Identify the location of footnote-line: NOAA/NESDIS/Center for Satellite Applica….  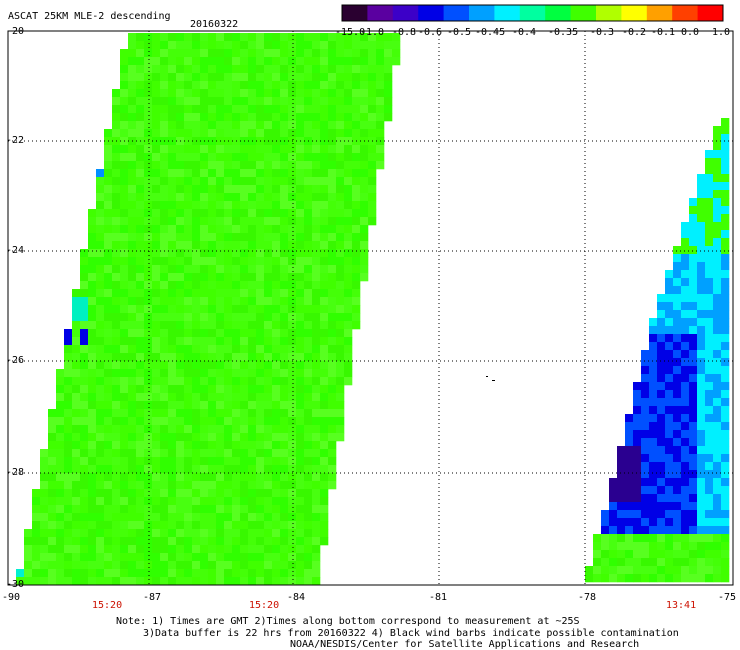
(465, 644).